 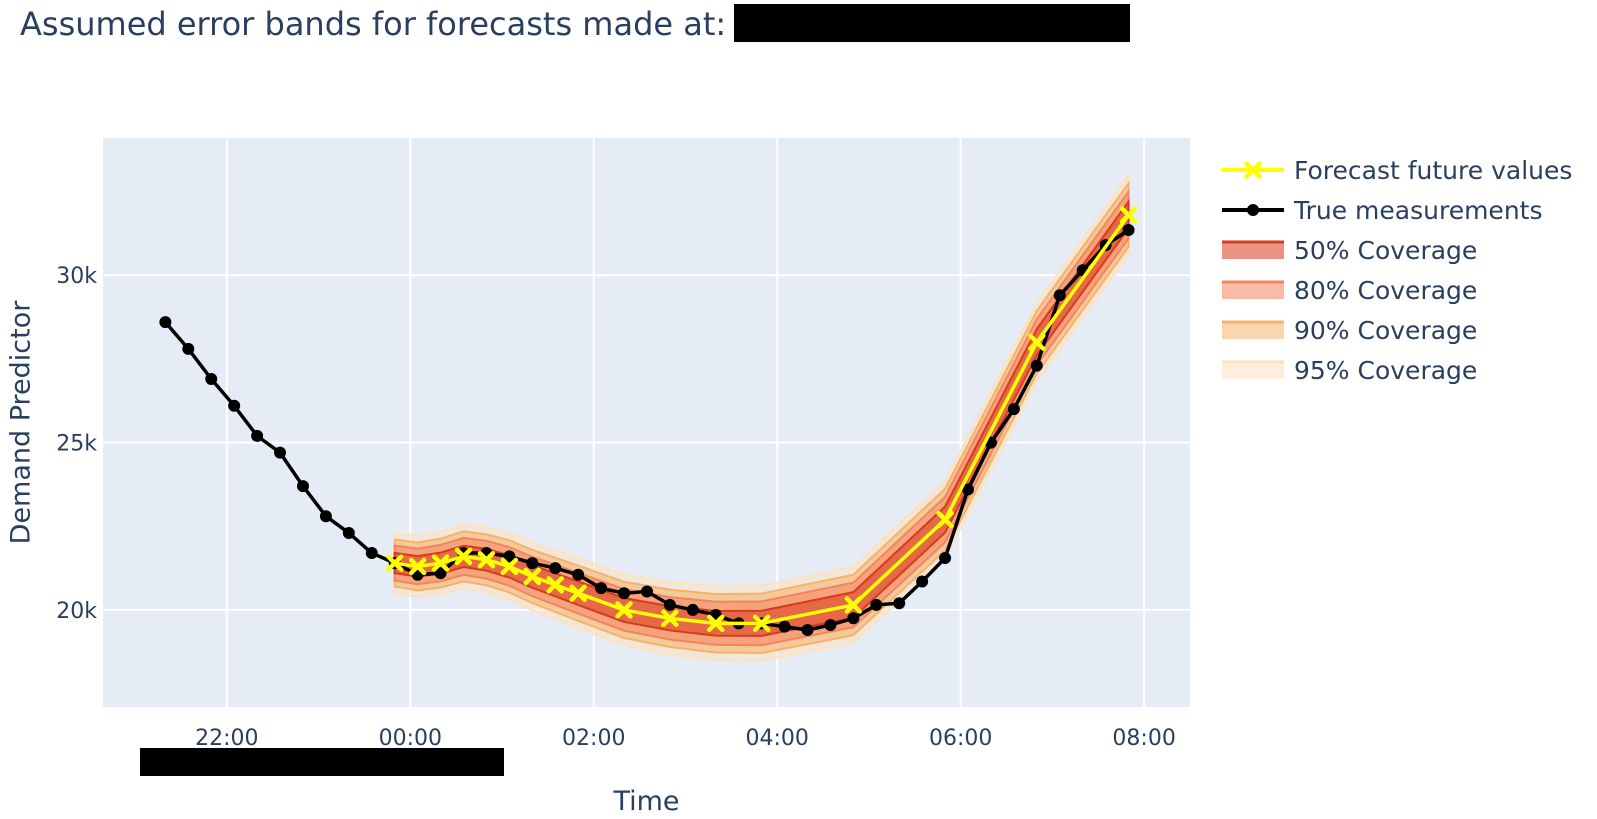 I want to click on y-axis-title: Demand Predictor, so click(x=21, y=422).